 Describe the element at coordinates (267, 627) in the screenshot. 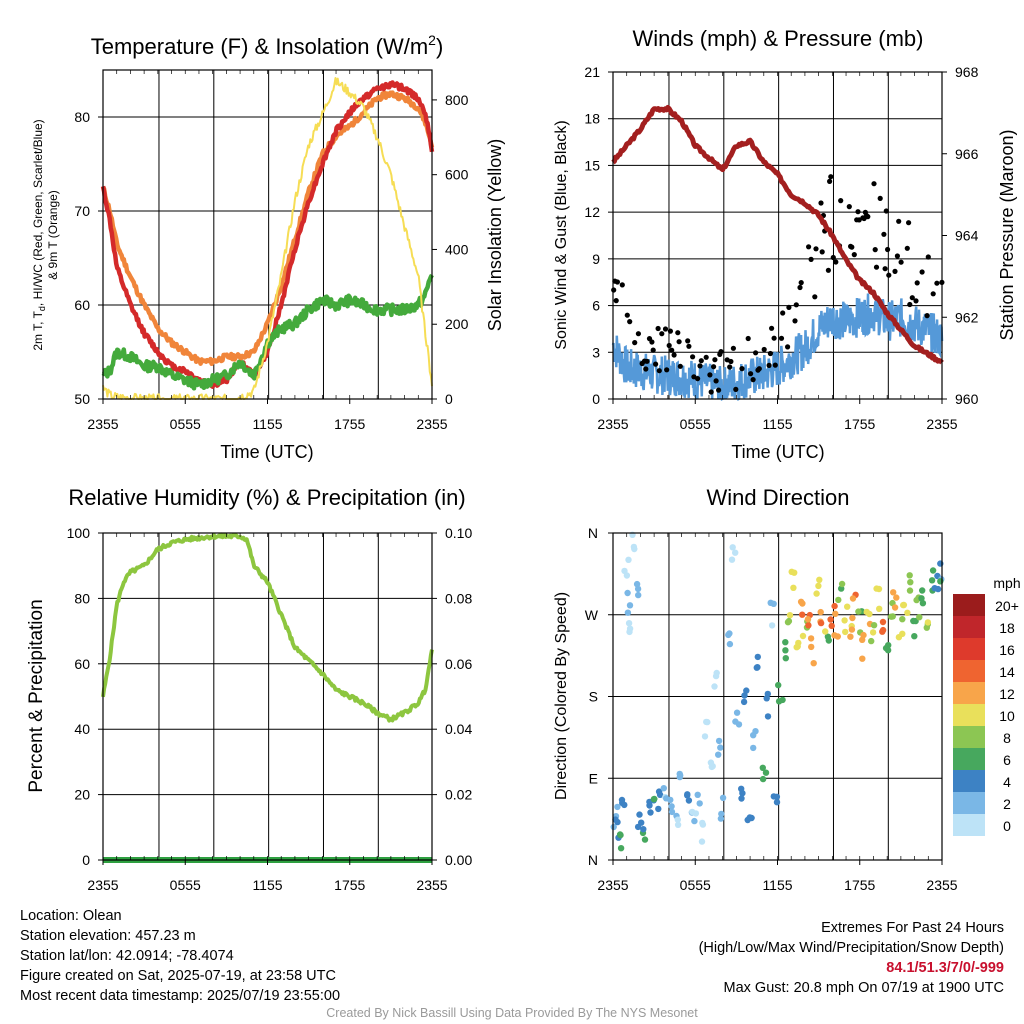

I see `rh-line` at that location.